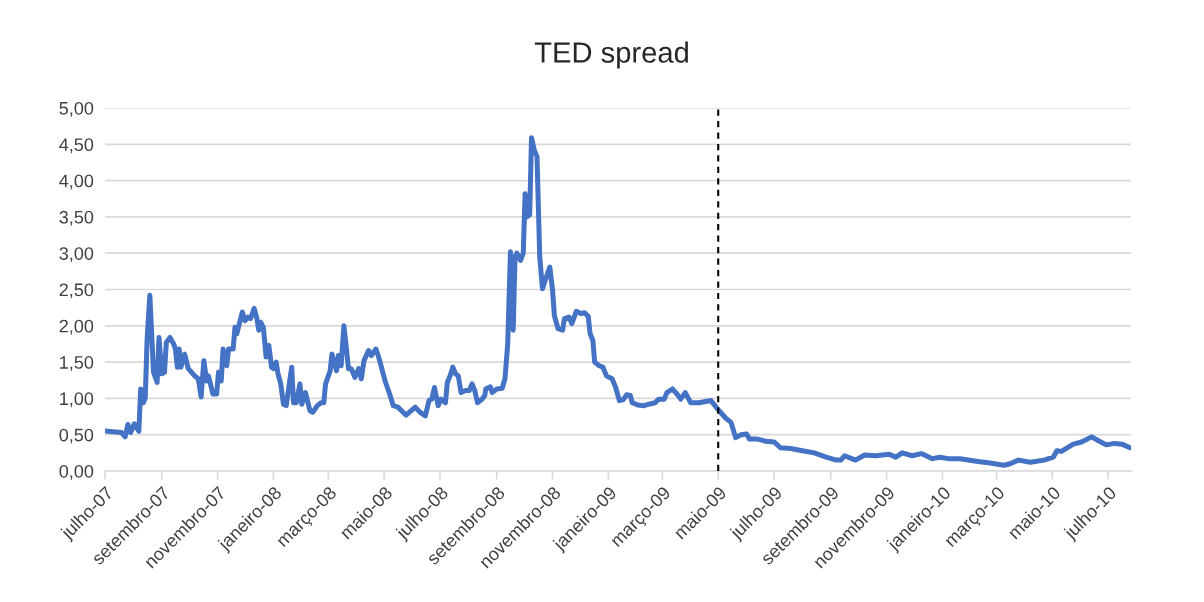  What do you see at coordinates (76, 255) in the screenshot?
I see `y-tick-label: 3,00` at bounding box center [76, 255].